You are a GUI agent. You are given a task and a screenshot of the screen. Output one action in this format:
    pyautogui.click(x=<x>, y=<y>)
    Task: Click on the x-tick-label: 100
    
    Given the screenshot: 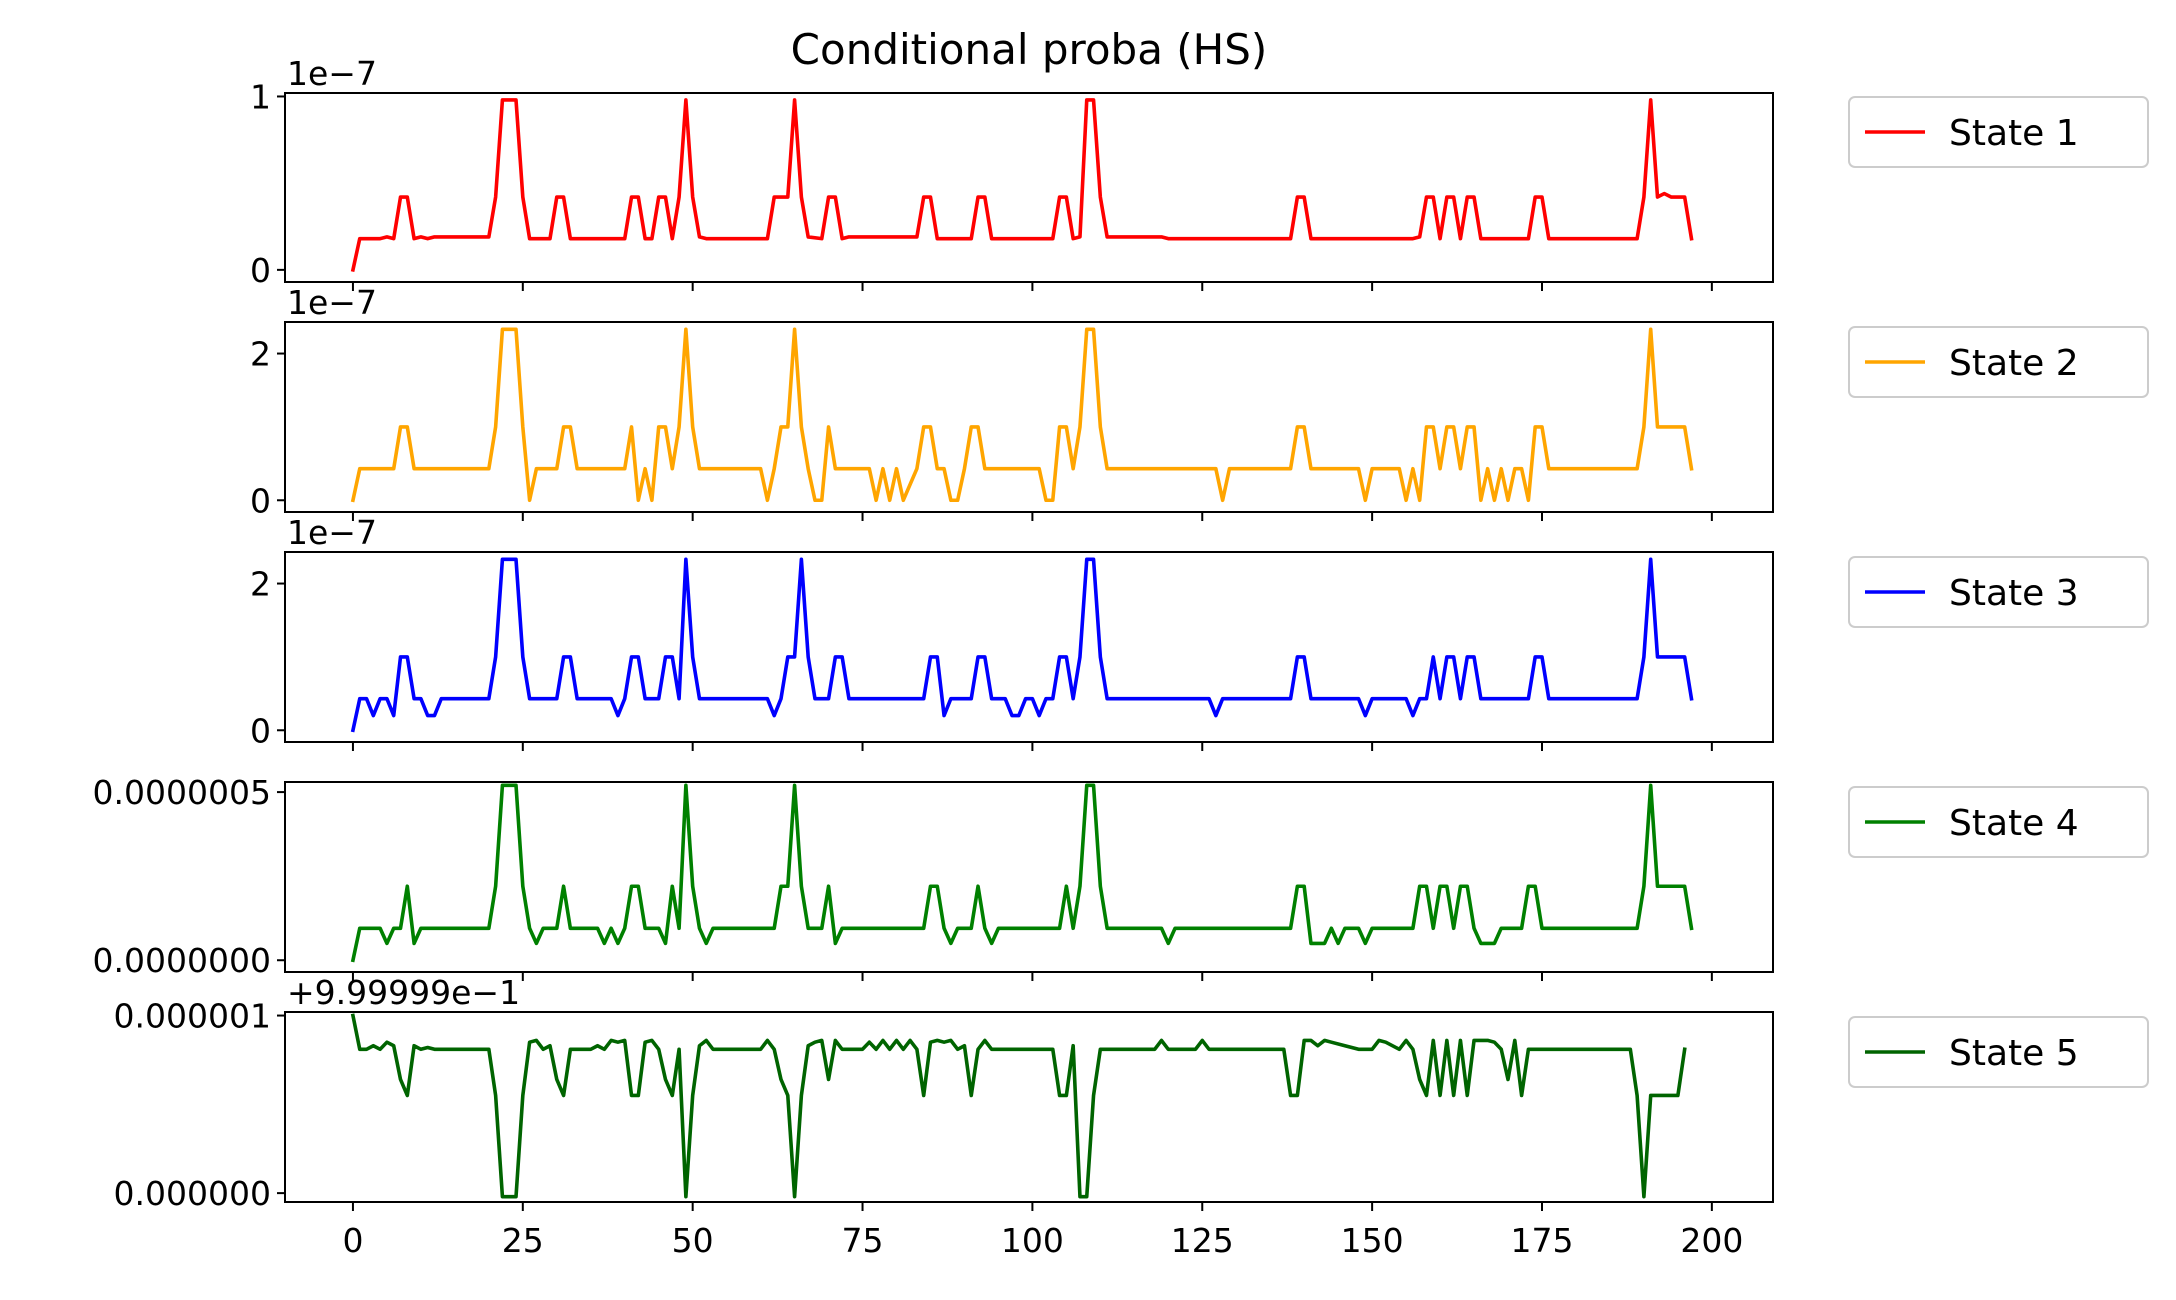 What is the action you would take?
    pyautogui.click(x=1032, y=1240)
    